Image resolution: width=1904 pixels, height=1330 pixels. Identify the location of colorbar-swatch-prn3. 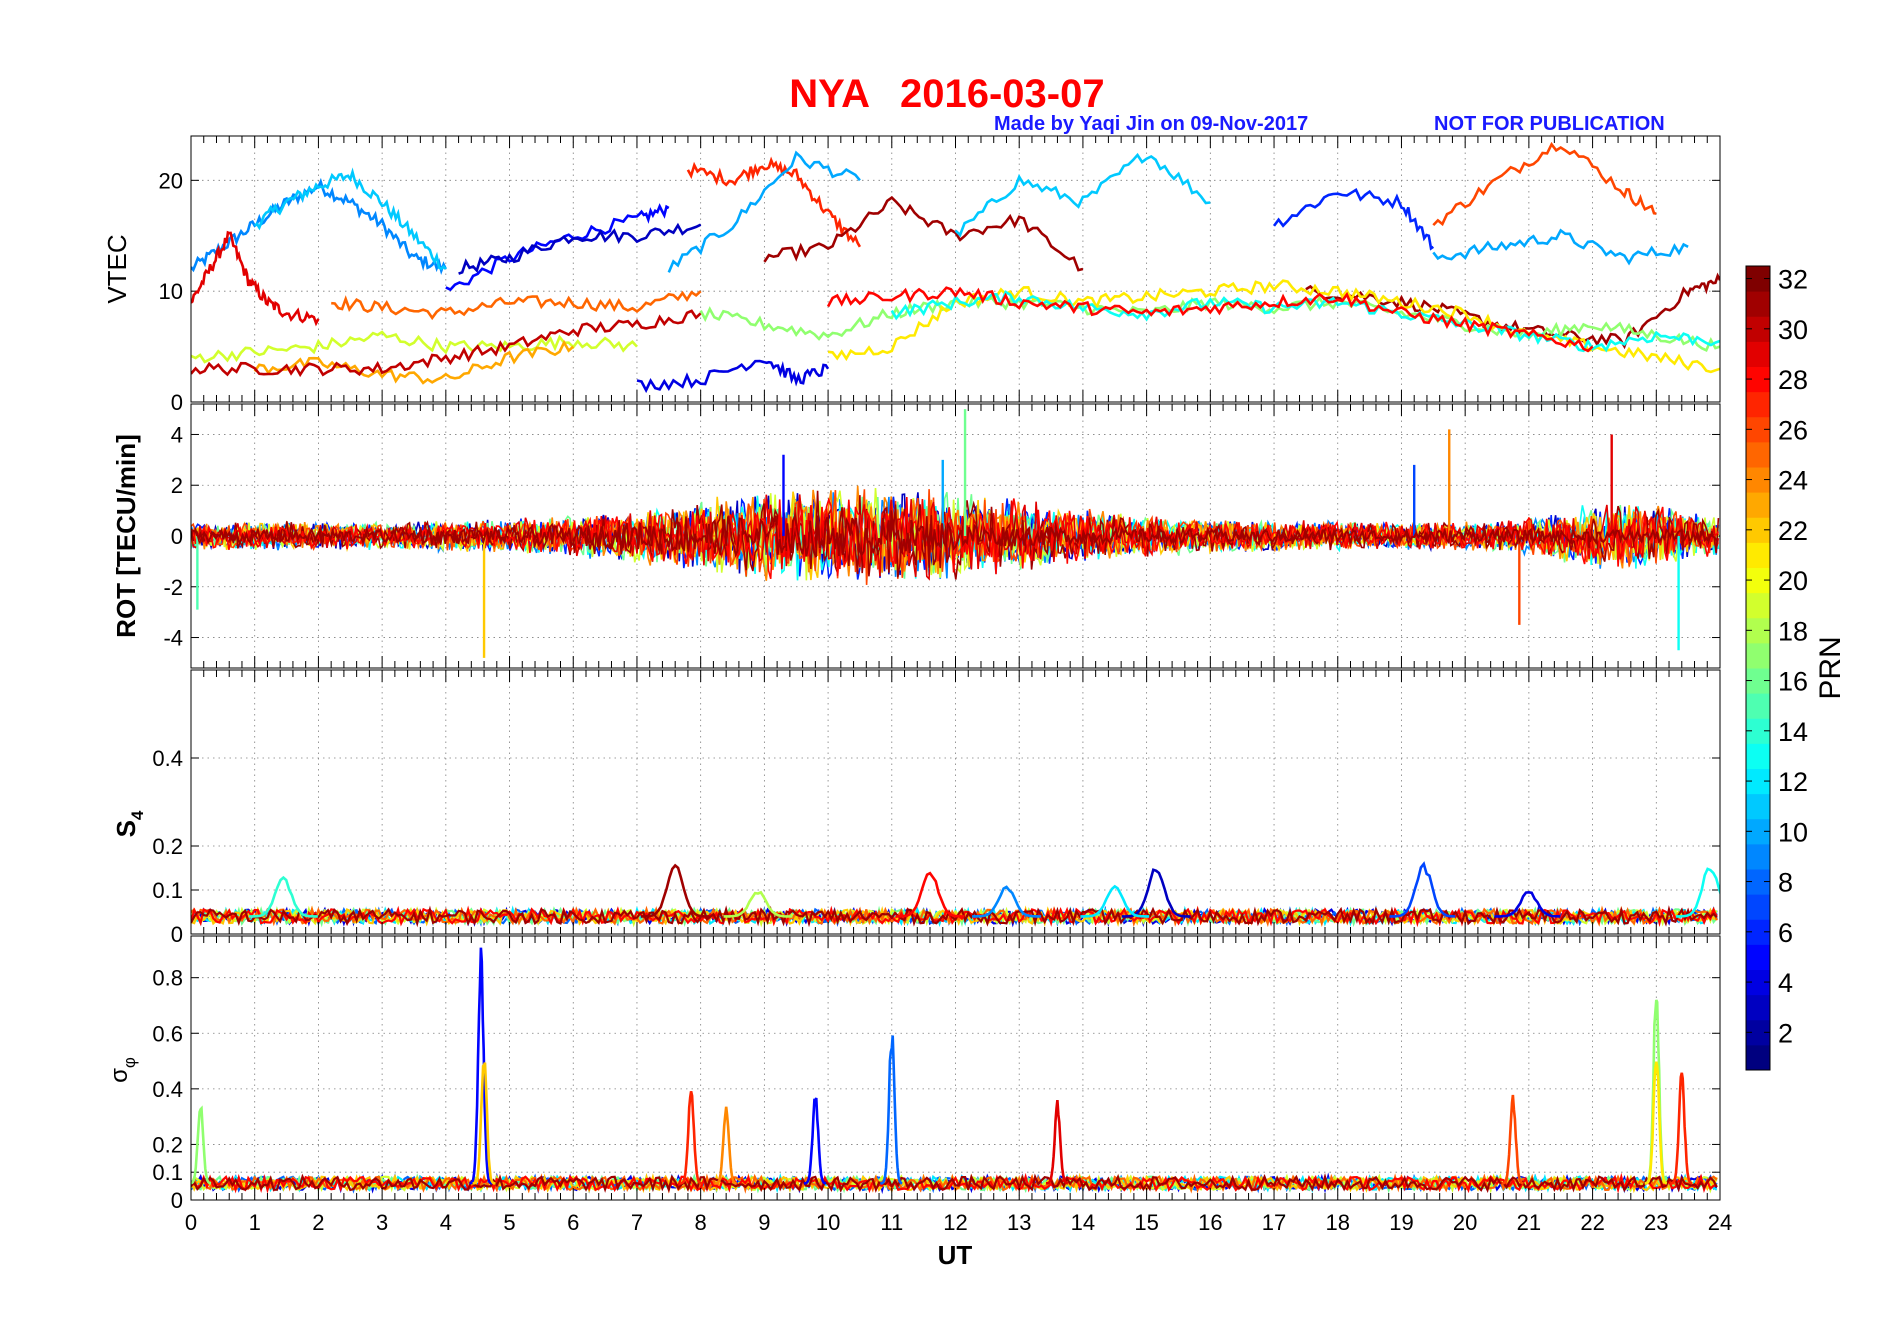
(1758, 1007).